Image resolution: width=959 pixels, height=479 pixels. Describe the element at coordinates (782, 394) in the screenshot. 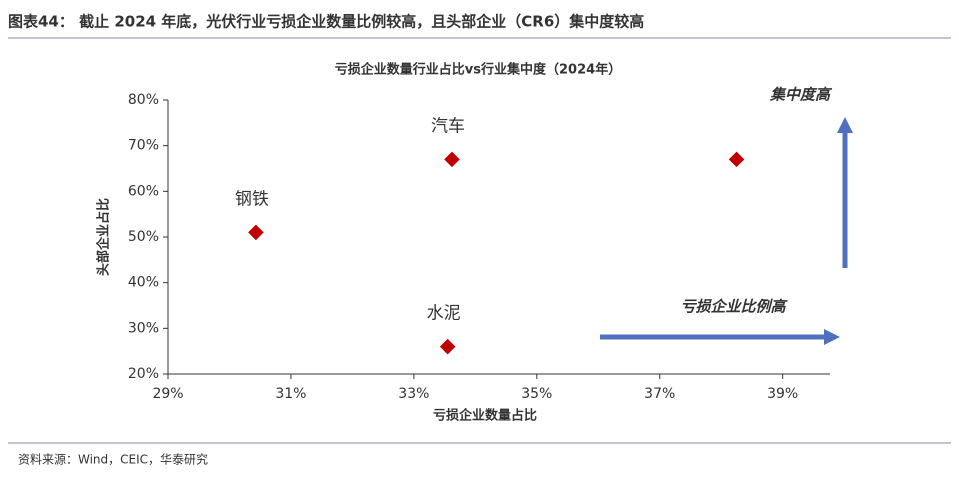

I see `x-tick-label: 39%` at that location.